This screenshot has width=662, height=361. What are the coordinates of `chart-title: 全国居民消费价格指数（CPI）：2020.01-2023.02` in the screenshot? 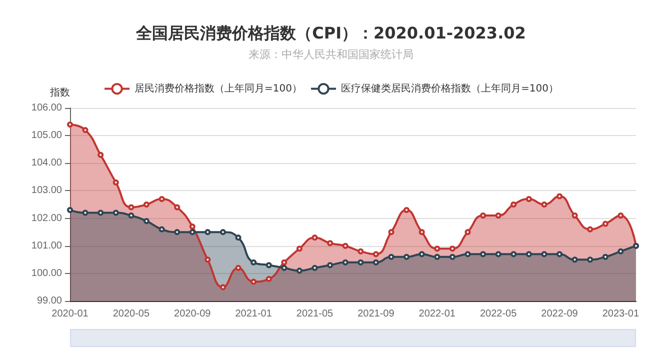 It's located at (330, 33).